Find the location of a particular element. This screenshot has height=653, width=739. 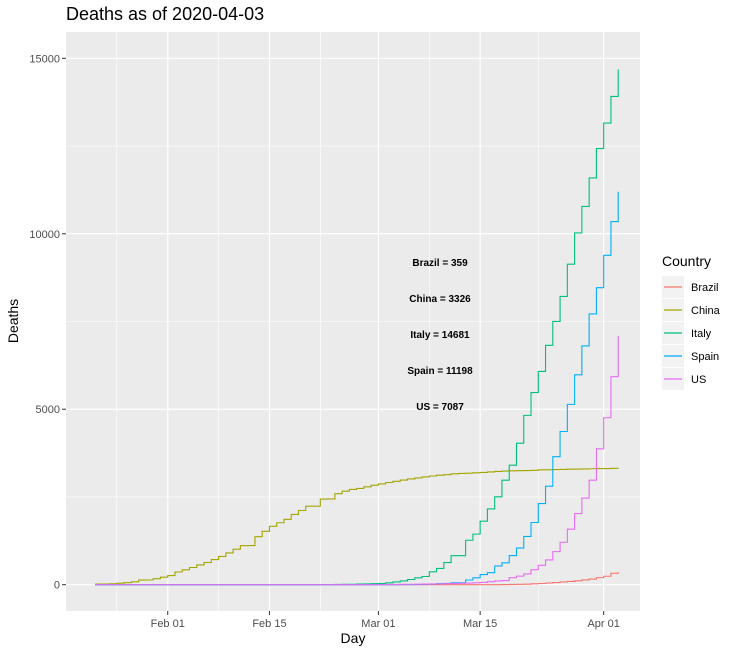

y-tick-label: 5000 is located at coordinates (48, 410).